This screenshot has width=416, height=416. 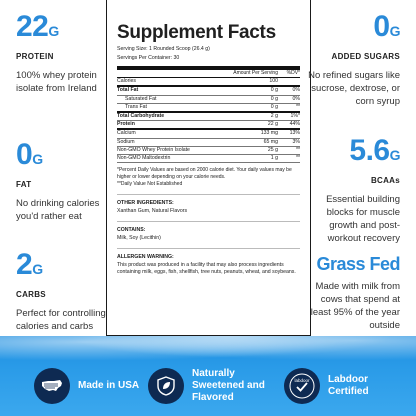 What do you see at coordinates (274, 116) in the screenshot?
I see `nutrient-amount: 2 g` at bounding box center [274, 116].